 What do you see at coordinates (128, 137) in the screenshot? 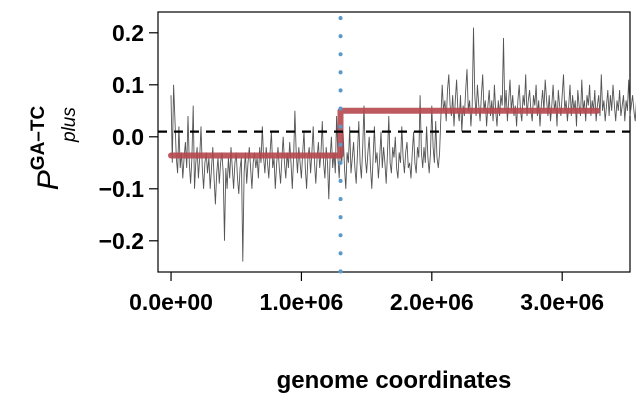
I see `y-tick-label: 0.0` at bounding box center [128, 137].